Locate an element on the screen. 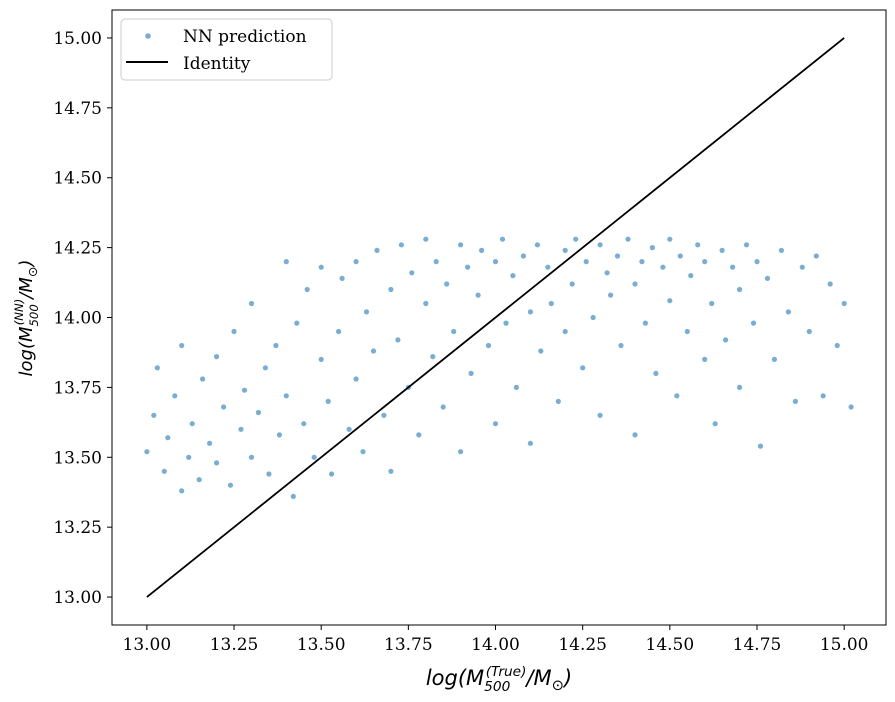 The height and width of the screenshot is (702, 895). x-tick-label: 13.75 is located at coordinates (408, 645).